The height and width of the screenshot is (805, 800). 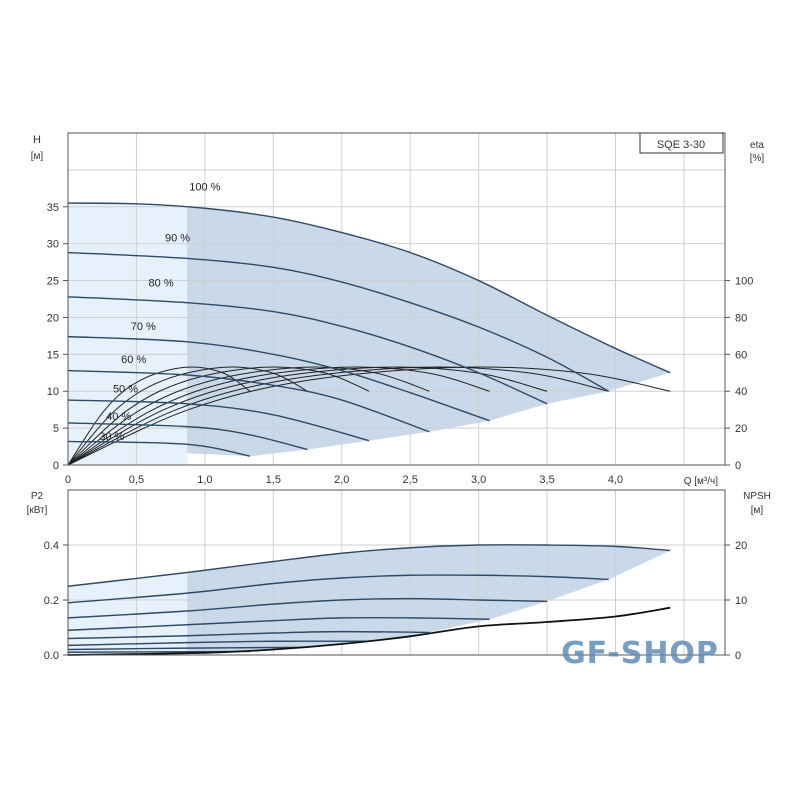 What do you see at coordinates (757, 145) in the screenshot?
I see `eta-axis-label: eta` at bounding box center [757, 145].